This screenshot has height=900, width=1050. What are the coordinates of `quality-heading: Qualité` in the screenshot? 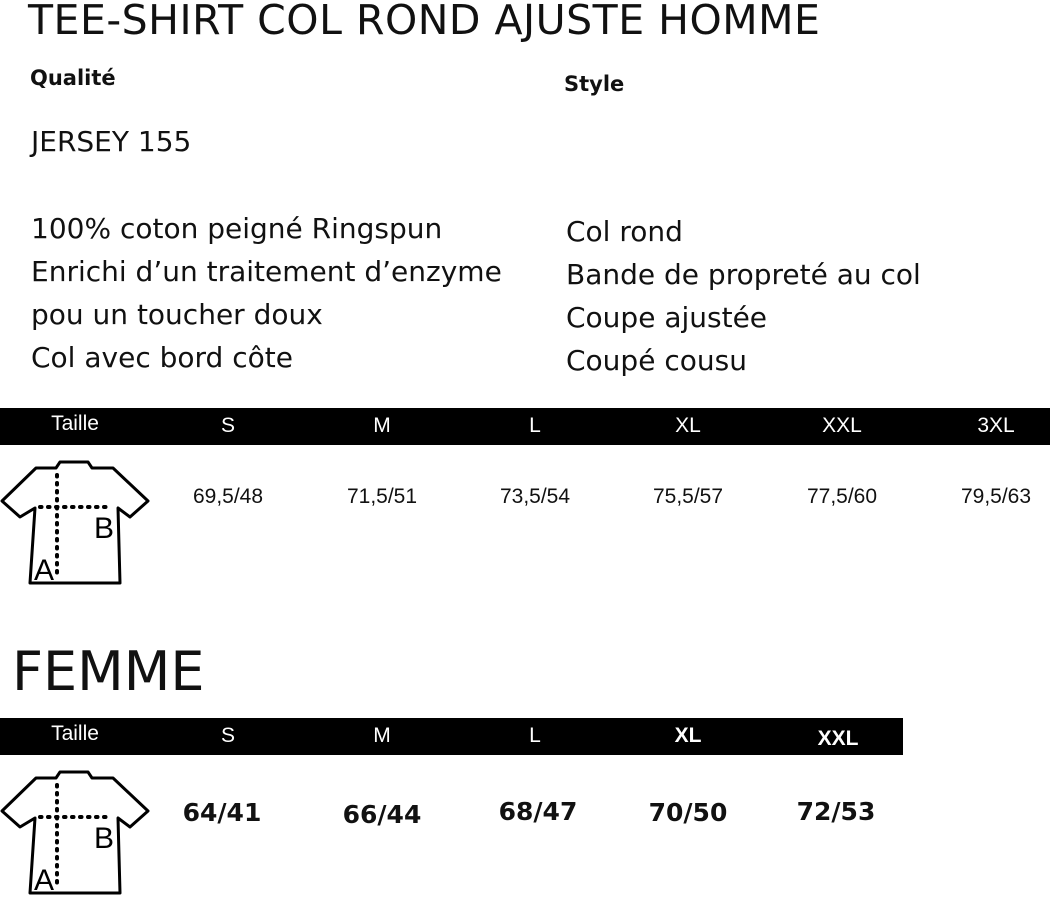 It's located at (73, 78).